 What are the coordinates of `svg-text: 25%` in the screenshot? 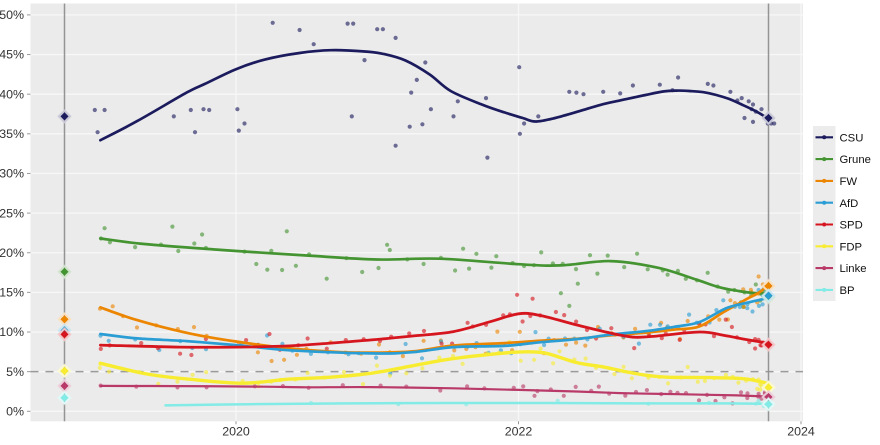 It's located at (12, 213).